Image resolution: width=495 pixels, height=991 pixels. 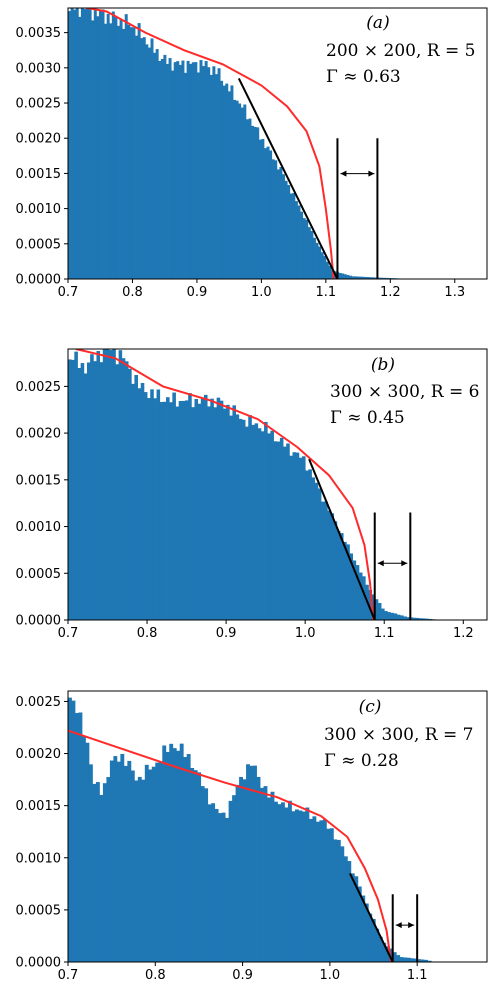 I want to click on annotation-size: 300 × 300, R = 6, so click(x=404, y=392).